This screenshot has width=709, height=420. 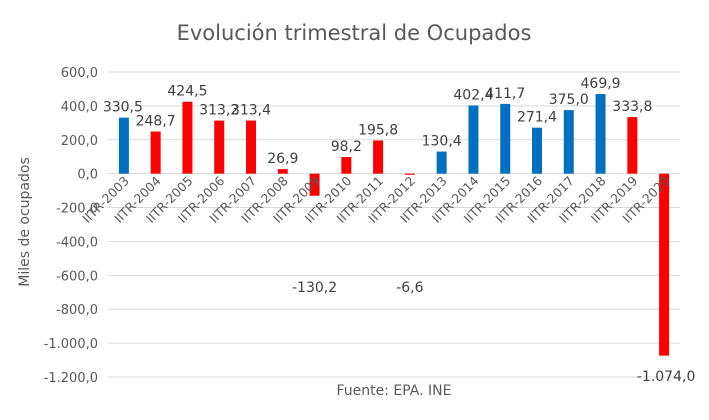 I want to click on data-label: -130,2, so click(x=314, y=288).